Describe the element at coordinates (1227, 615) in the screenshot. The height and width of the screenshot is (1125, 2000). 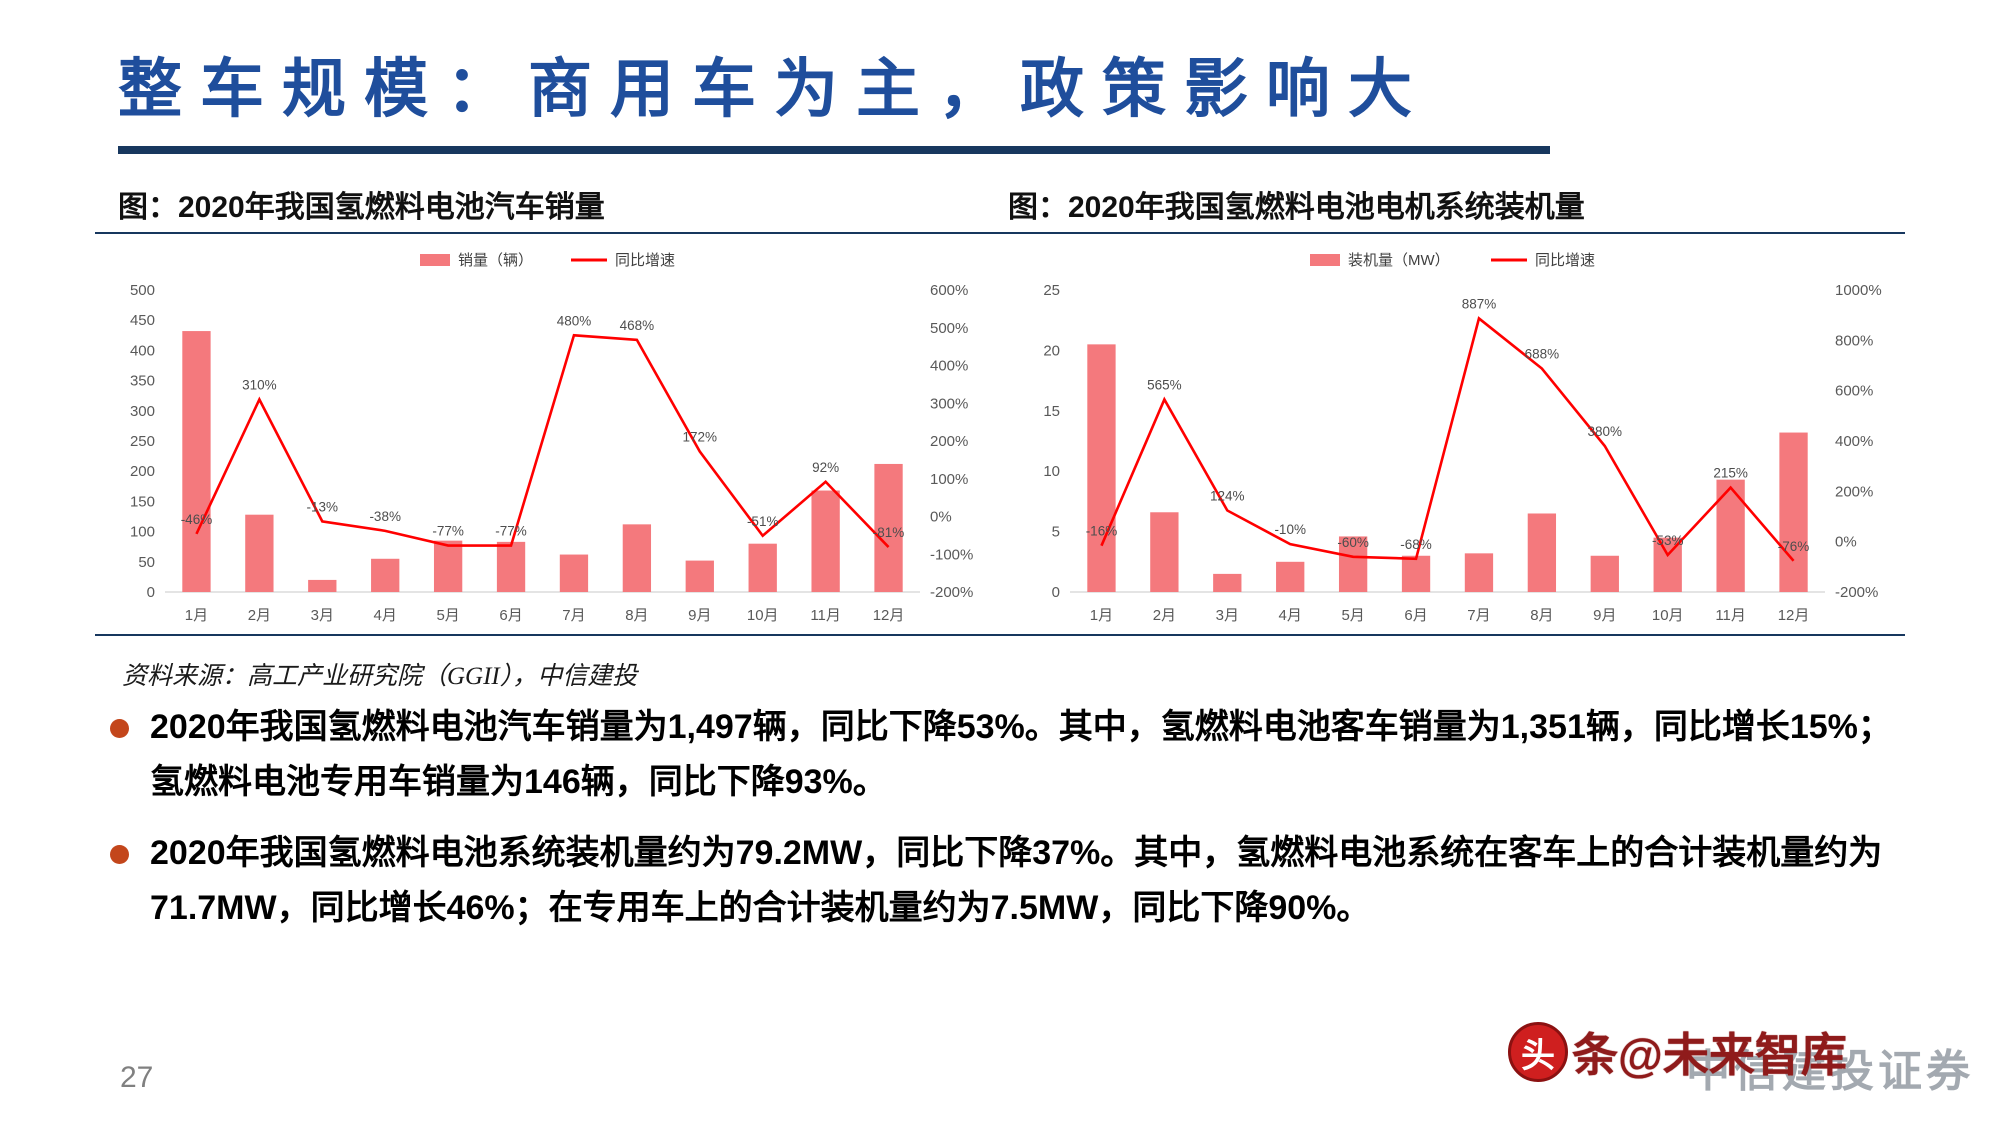
I see `x-axis-label: 3月` at that location.